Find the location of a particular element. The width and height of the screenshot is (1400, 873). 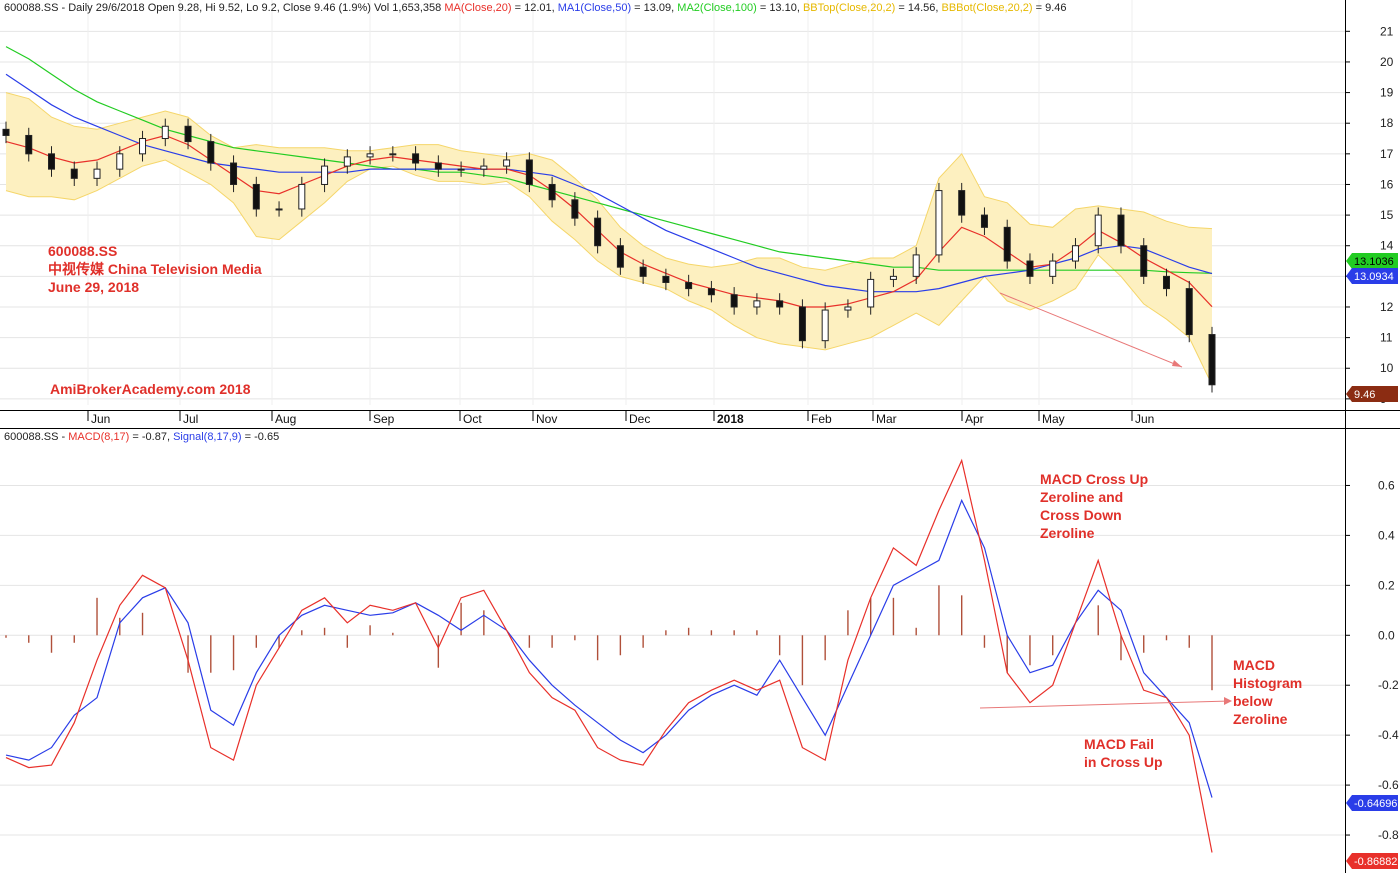

bbtop-value: = 14.56, is located at coordinates (916, 8).